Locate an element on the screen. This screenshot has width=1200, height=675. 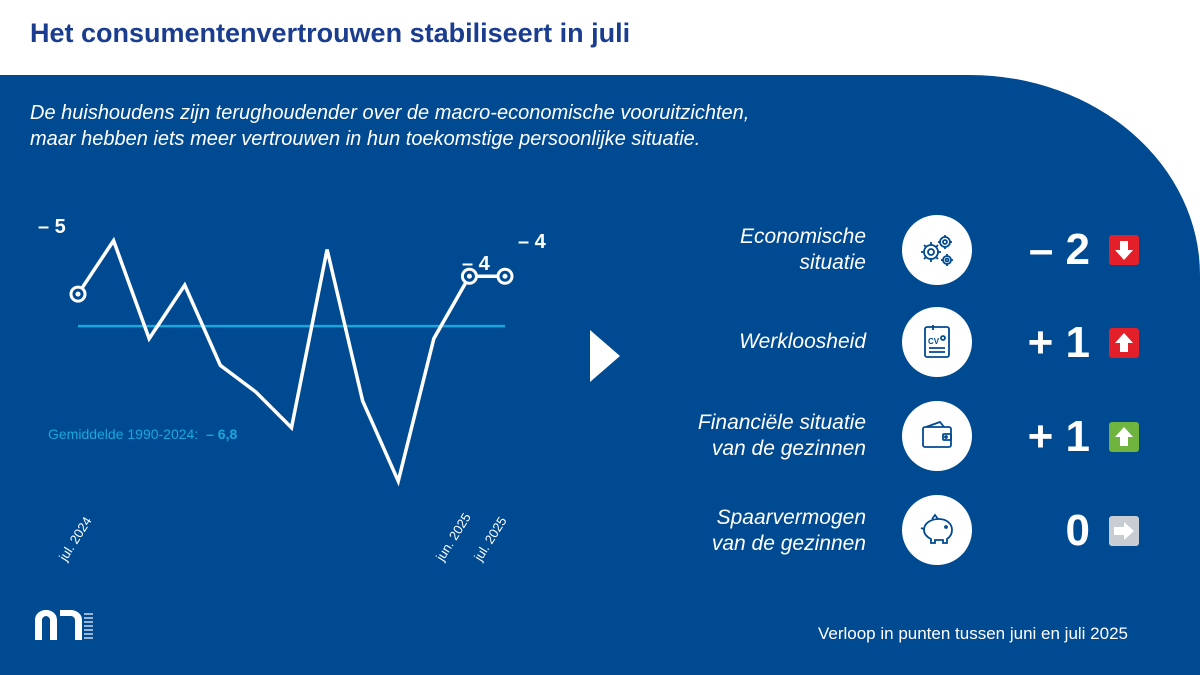
x-tick-label-jul-2024: jul. 2024 is located at coordinates (74, 539).